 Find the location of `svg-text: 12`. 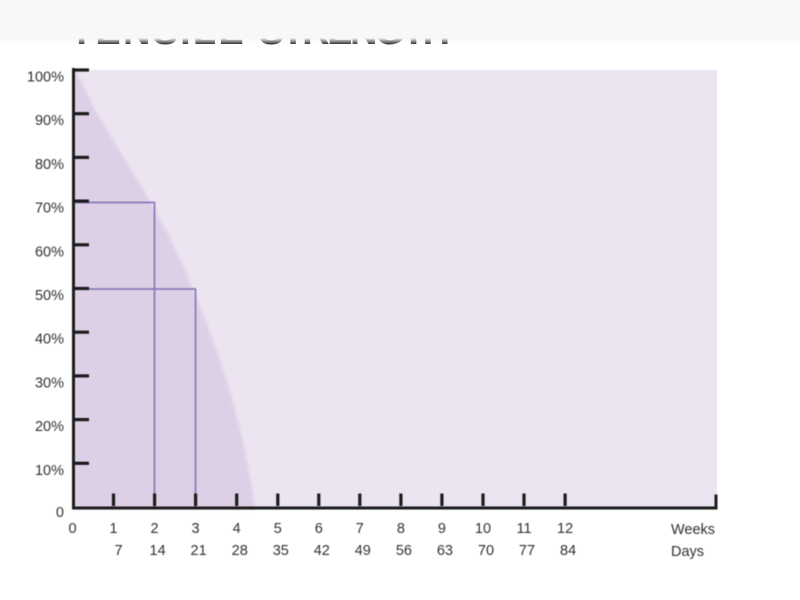

svg-text: 12 is located at coordinates (565, 529).